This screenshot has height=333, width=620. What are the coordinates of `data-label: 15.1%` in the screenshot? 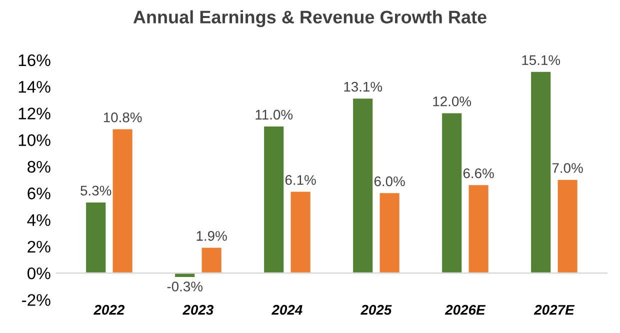 It's located at (541, 60).